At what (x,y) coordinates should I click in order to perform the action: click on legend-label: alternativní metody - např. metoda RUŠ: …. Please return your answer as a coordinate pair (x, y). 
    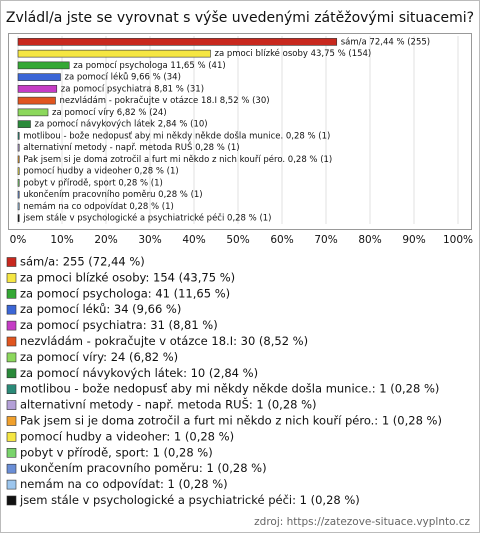
    Looking at the image, I should click on (168, 404).